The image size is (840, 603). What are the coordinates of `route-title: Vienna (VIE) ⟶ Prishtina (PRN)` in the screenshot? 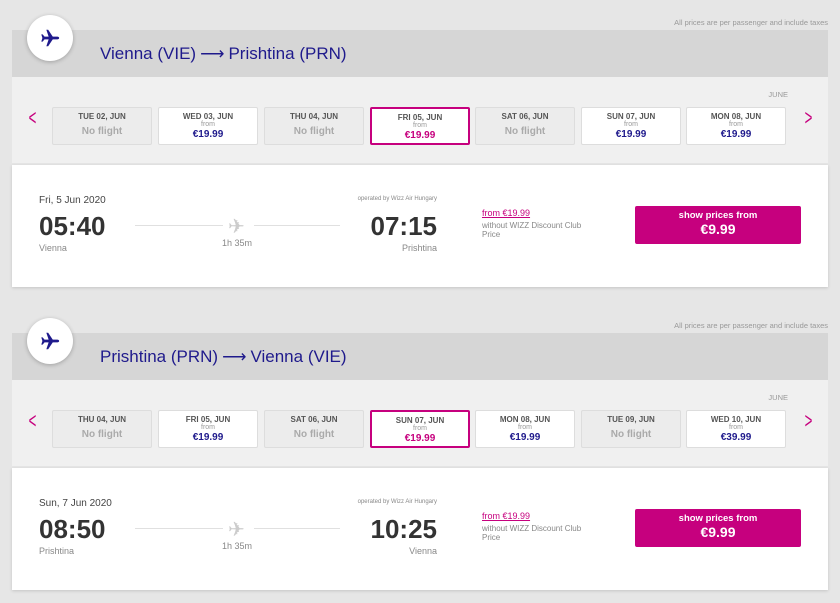 It's located at (223, 54).